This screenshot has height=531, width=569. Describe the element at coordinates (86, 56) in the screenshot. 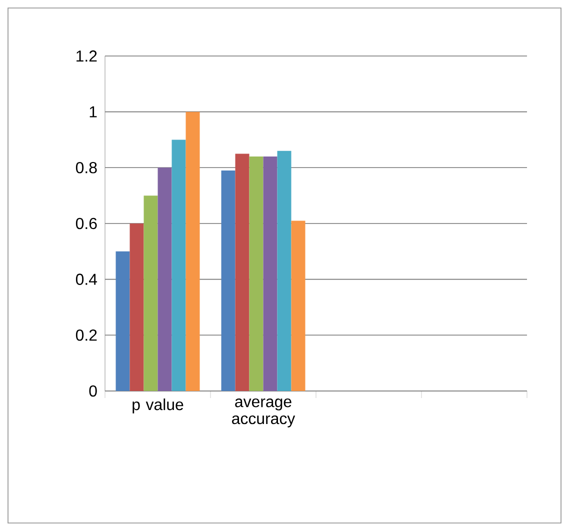

I see `y-tick-label: 1.2` at that location.